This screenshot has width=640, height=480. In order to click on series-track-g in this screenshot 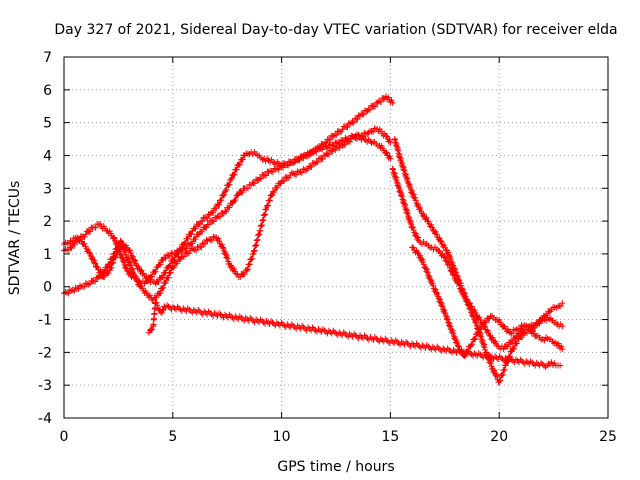, I will do `click(354, 335)`.